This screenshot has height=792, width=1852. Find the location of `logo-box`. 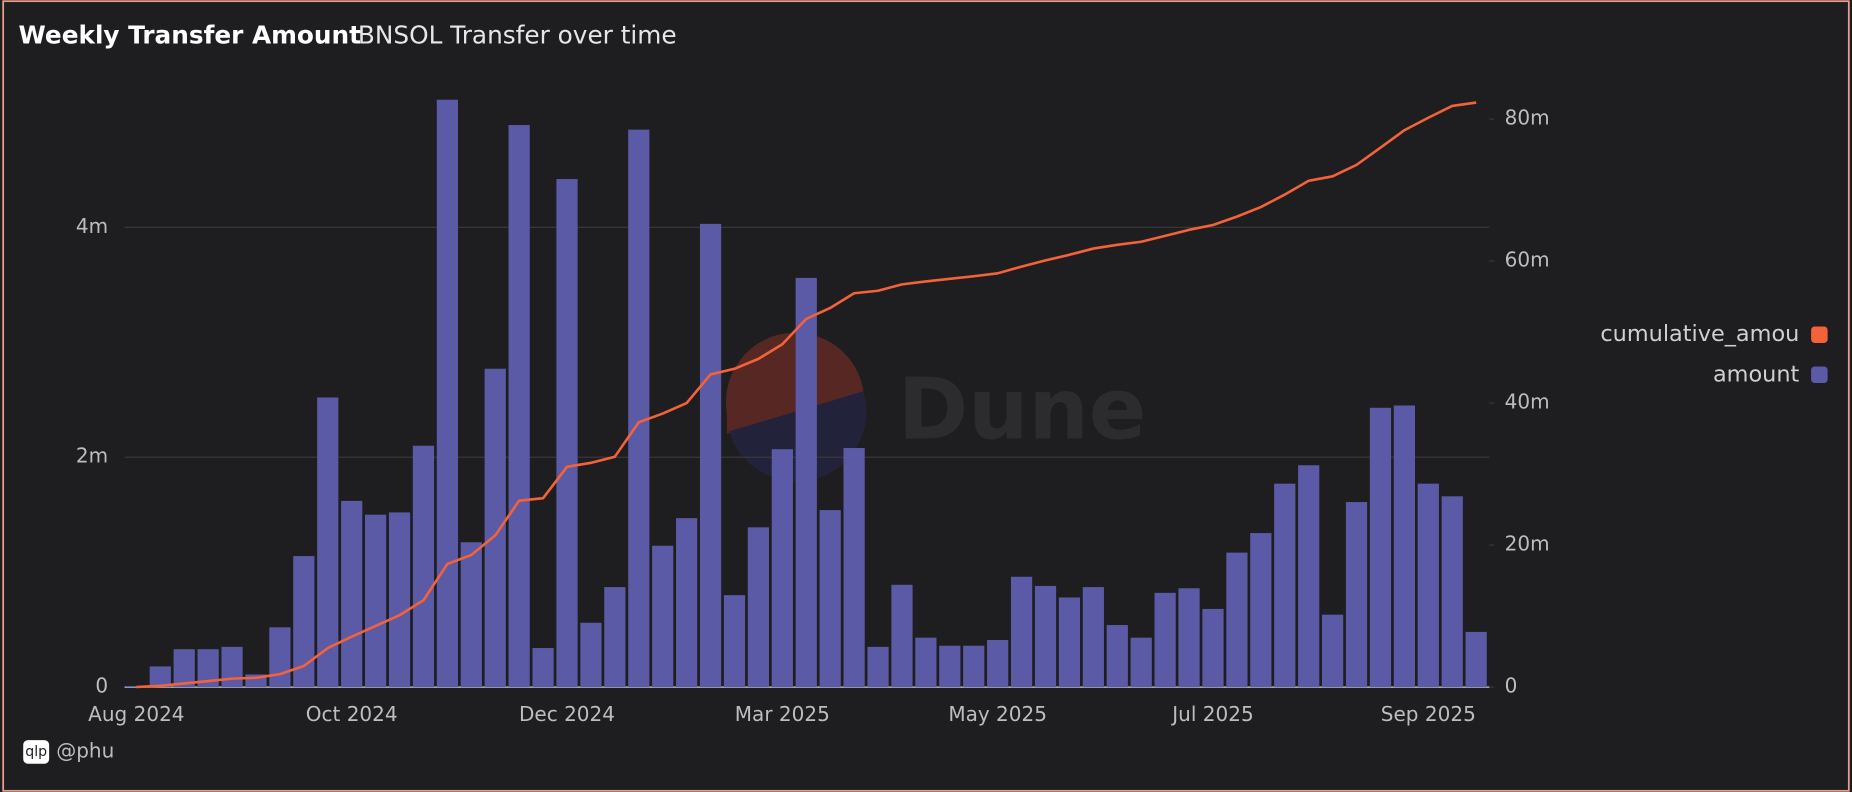

logo-box is located at coordinates (36, 752).